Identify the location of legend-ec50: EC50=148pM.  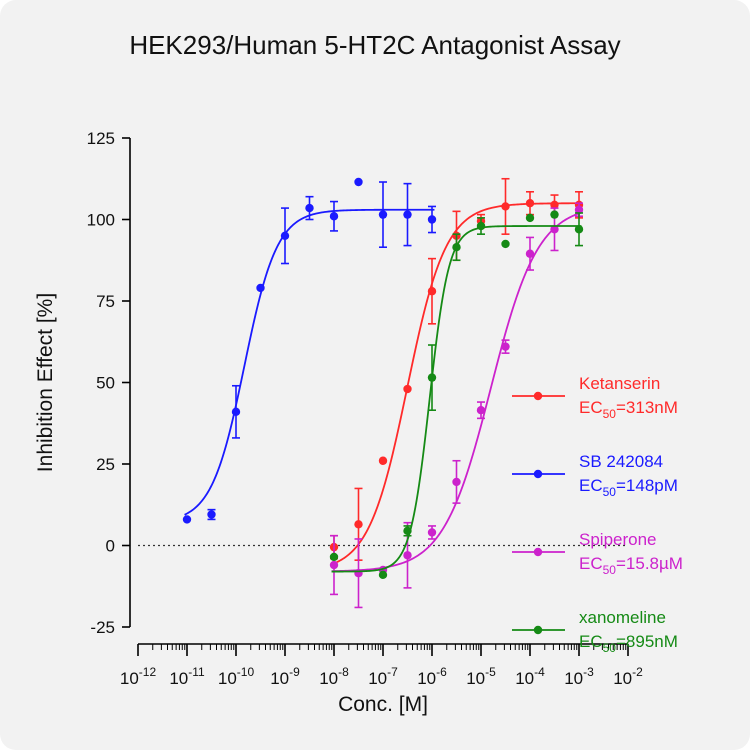
(628, 487).